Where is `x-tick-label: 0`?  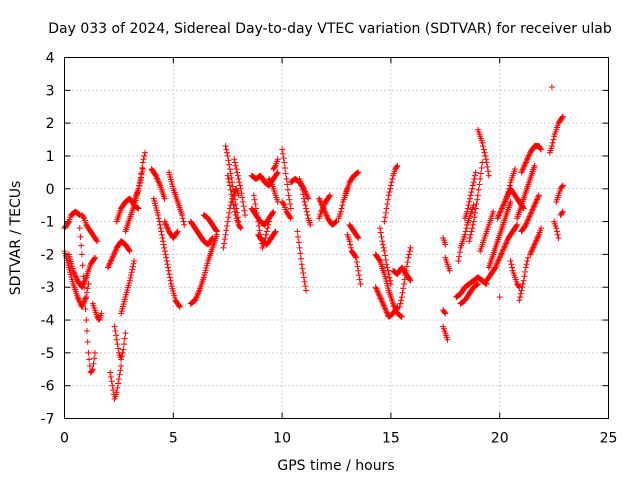
x-tick-label: 0 is located at coordinates (64, 439).